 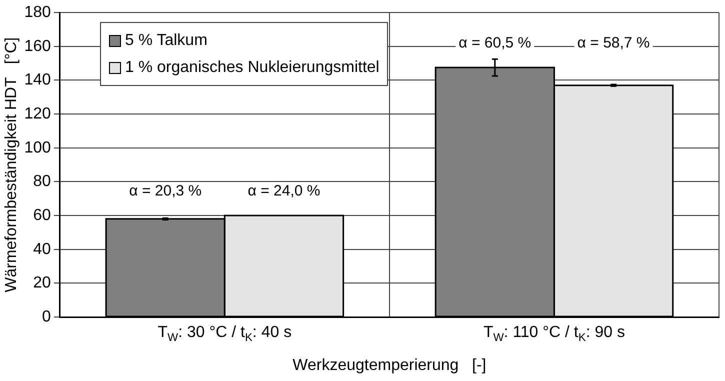 What do you see at coordinates (37, 13) in the screenshot?
I see `y-tick-label: 180` at bounding box center [37, 13].